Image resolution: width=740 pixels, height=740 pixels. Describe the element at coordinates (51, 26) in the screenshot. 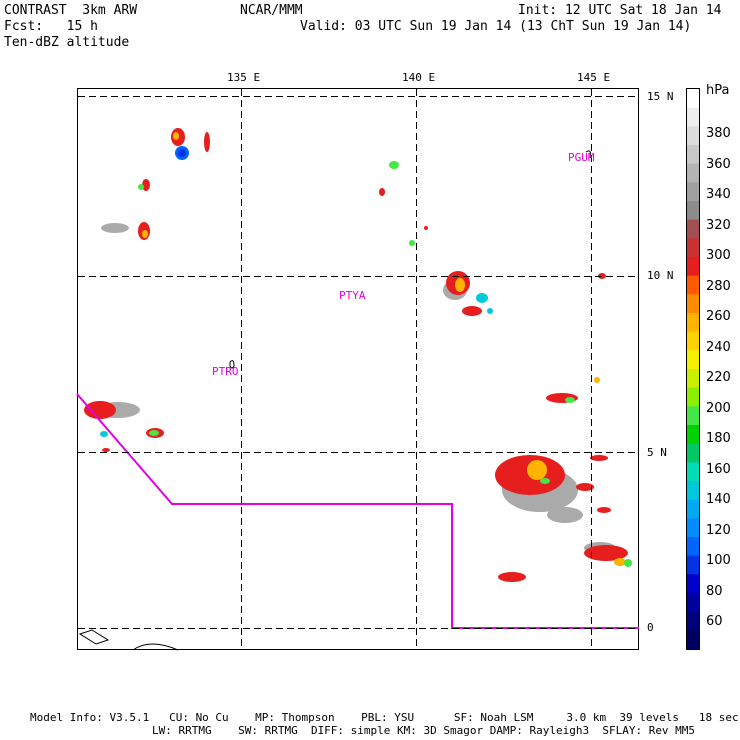

I see `forecast-hour: Fcst: 15 h` at that location.